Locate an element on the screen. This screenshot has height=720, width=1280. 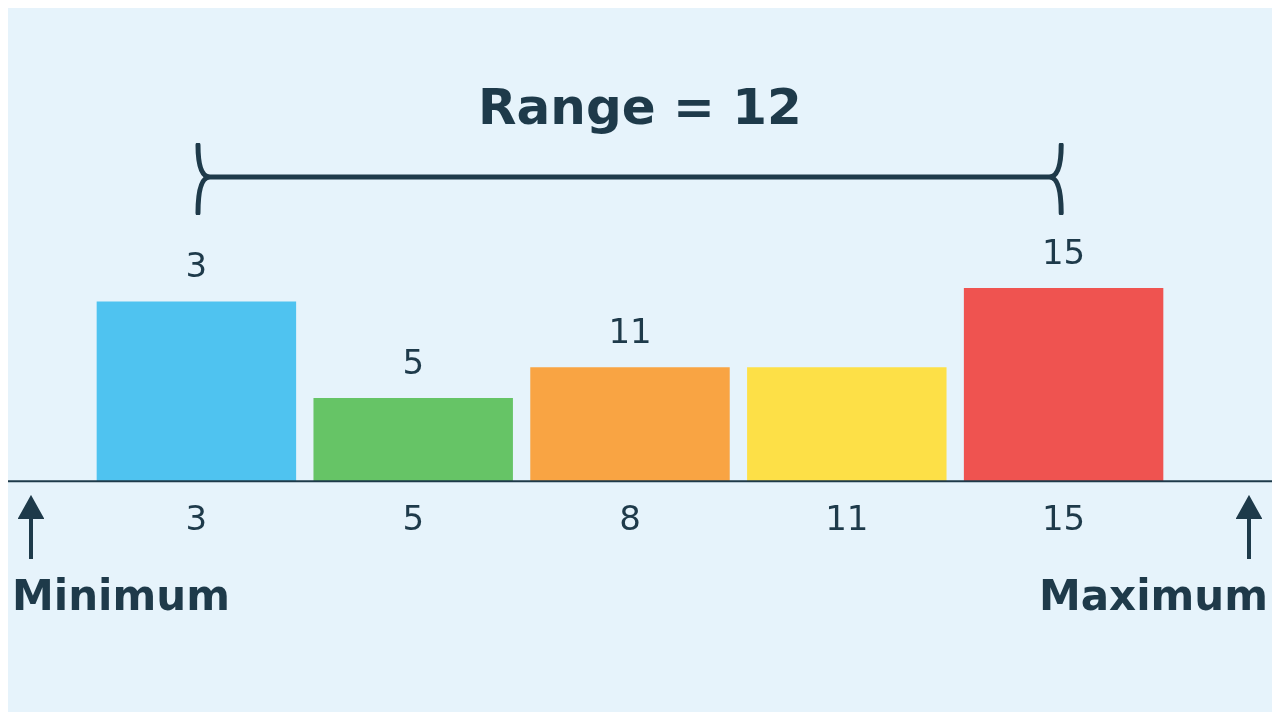
text: Range = 12 is located at coordinates (640, 107).